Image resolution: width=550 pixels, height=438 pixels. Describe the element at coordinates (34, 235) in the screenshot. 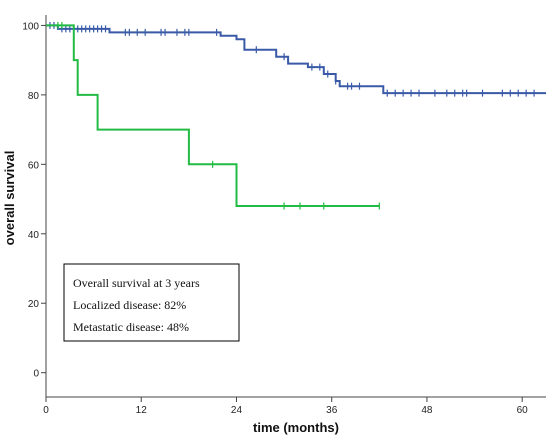

I see `y-tick-label: 40` at that location.